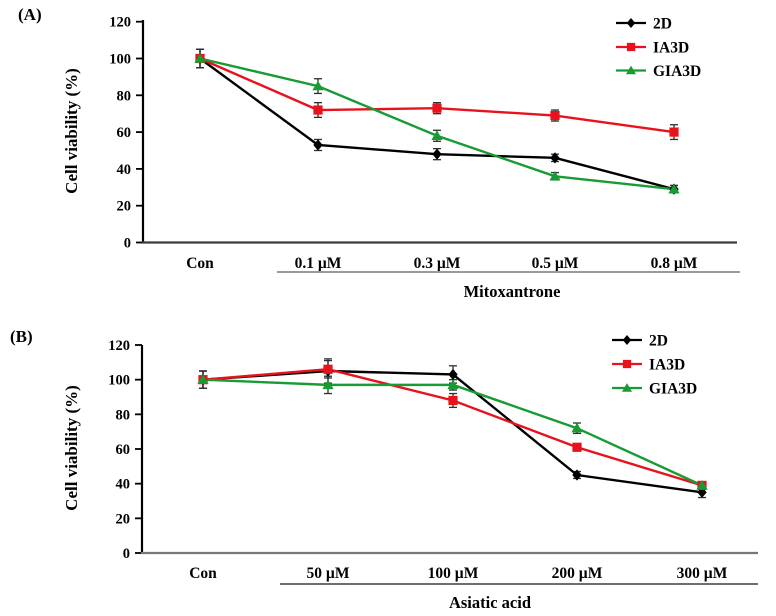 This screenshot has width=776, height=616. Describe the element at coordinates (119, 381) in the screenshot. I see `panel-b-y-tick-label: 100` at that location.